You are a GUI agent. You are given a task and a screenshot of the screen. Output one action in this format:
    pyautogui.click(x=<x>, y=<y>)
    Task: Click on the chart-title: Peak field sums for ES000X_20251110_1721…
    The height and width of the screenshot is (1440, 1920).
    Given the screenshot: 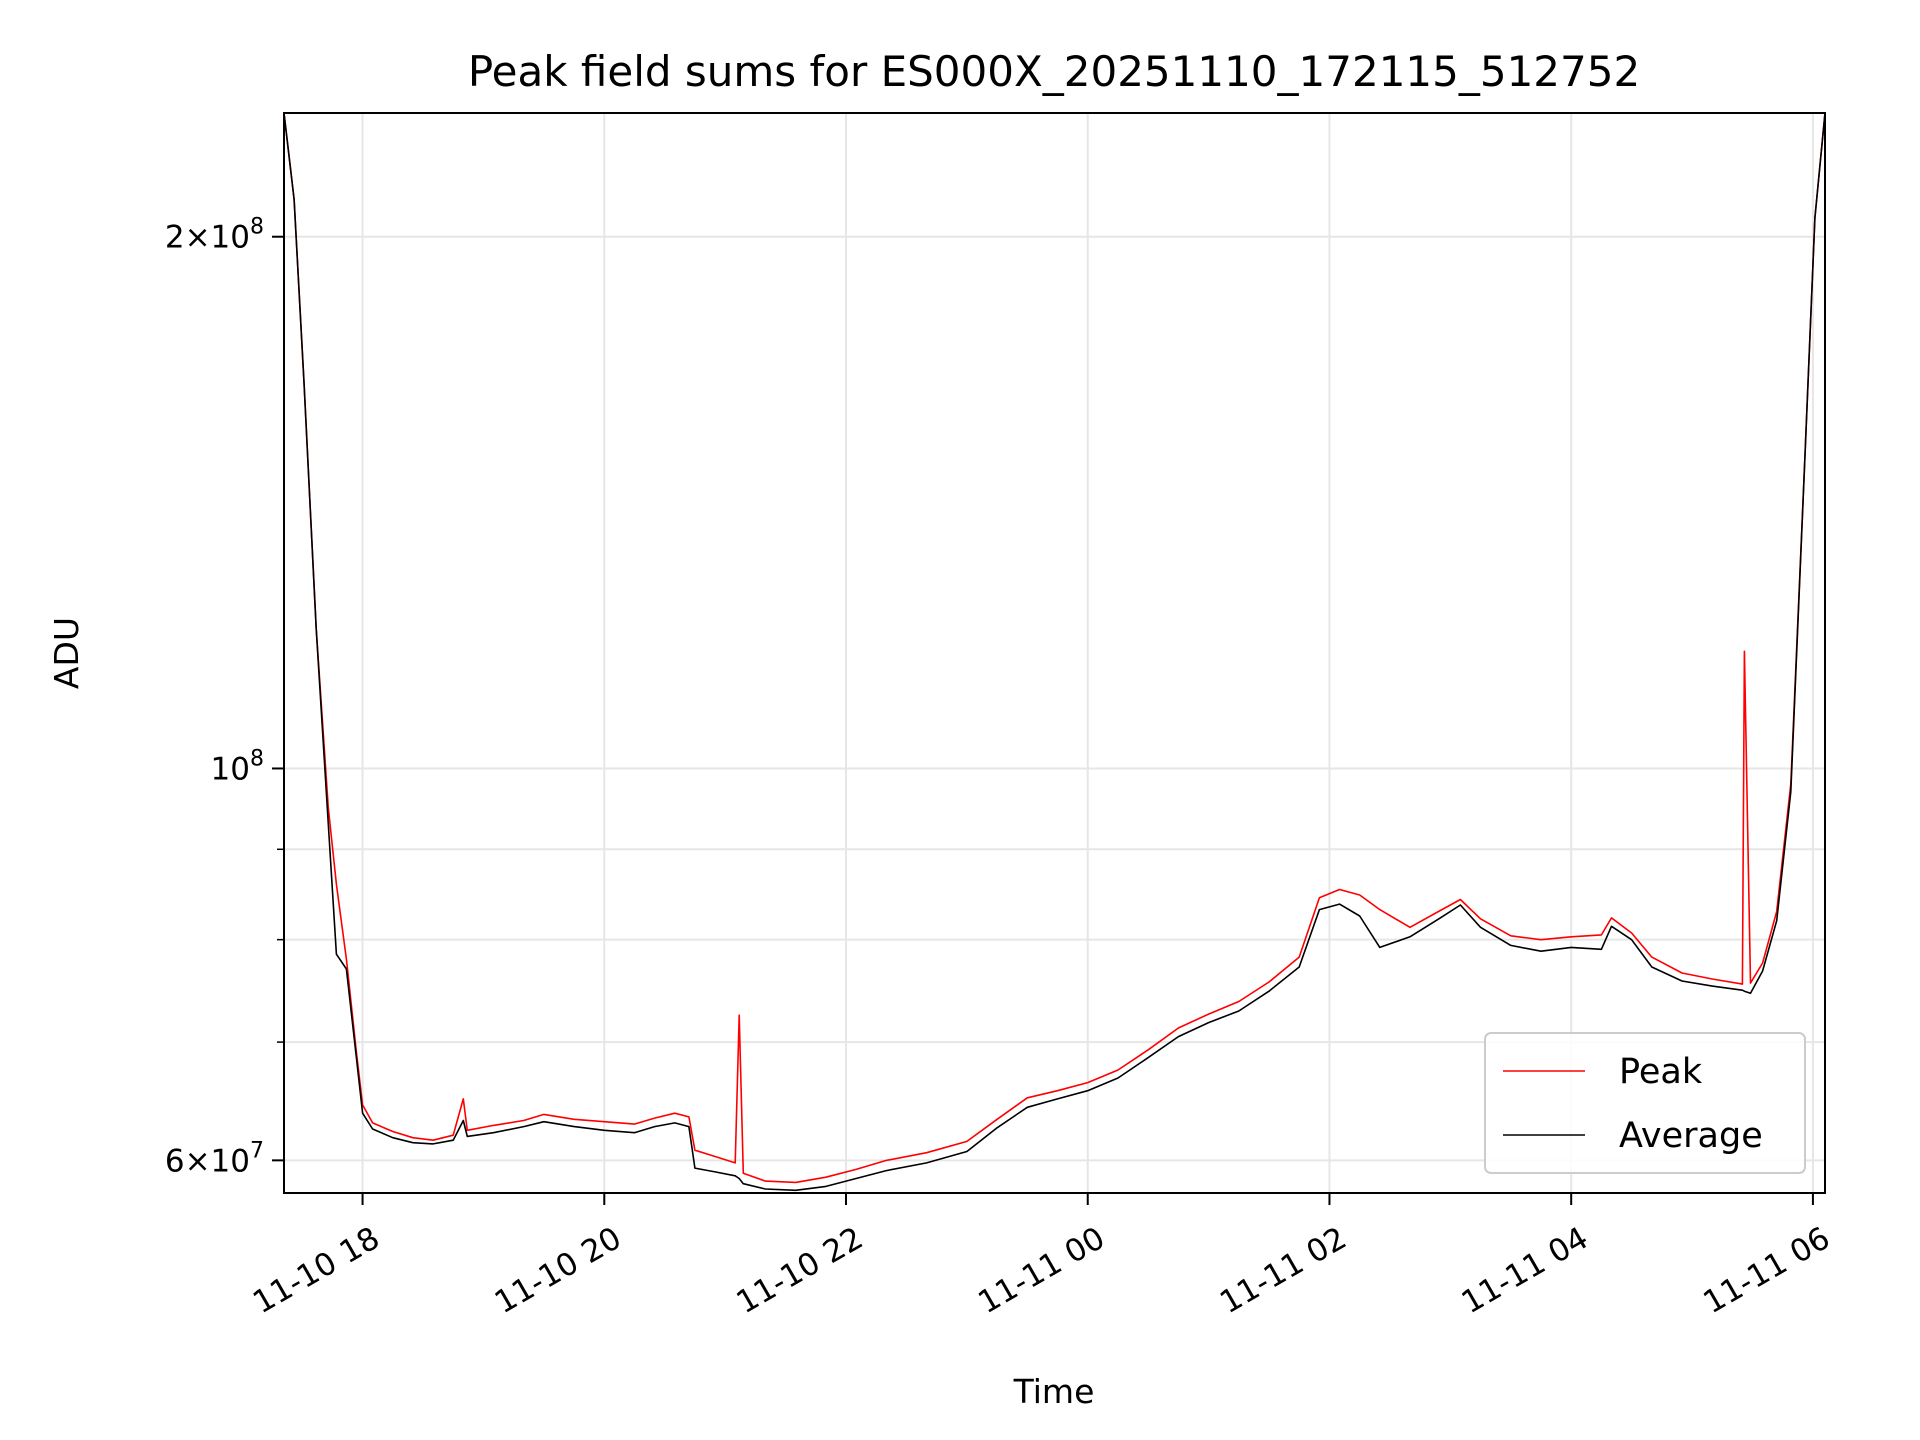 What is the action you would take?
    pyautogui.click(x=1054, y=71)
    